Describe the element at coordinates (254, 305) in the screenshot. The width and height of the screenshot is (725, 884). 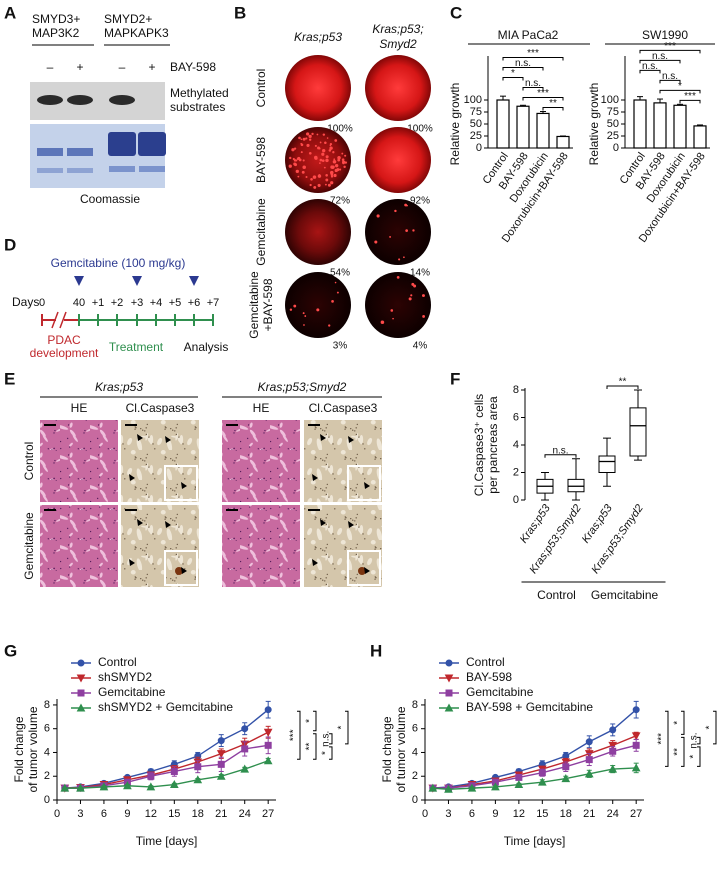
I see `row-label: Gemcitabine` at that location.